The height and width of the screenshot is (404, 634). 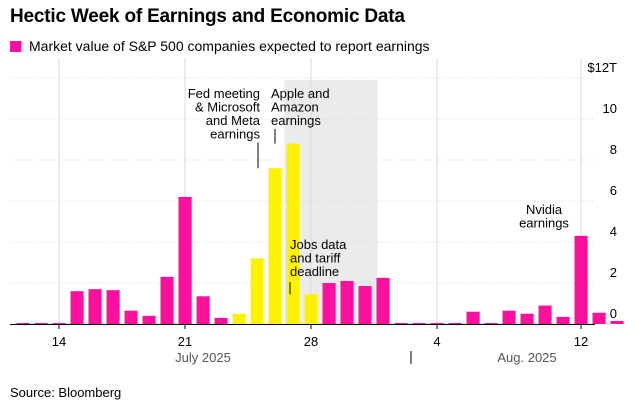 I want to click on y-tick-label-0: 0, so click(x=613, y=313).